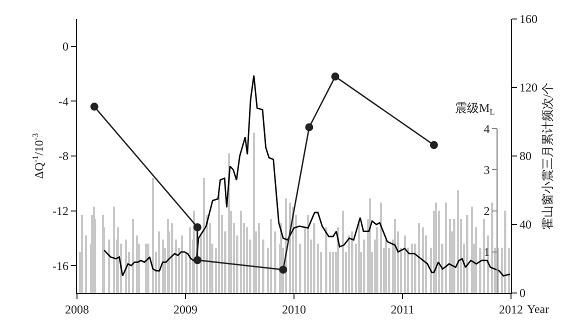 Image resolution: width=583 pixels, height=329 pixels. What do you see at coordinates (487, 252) in the screenshot?
I see `y3-tick-label: 1` at bounding box center [487, 252].